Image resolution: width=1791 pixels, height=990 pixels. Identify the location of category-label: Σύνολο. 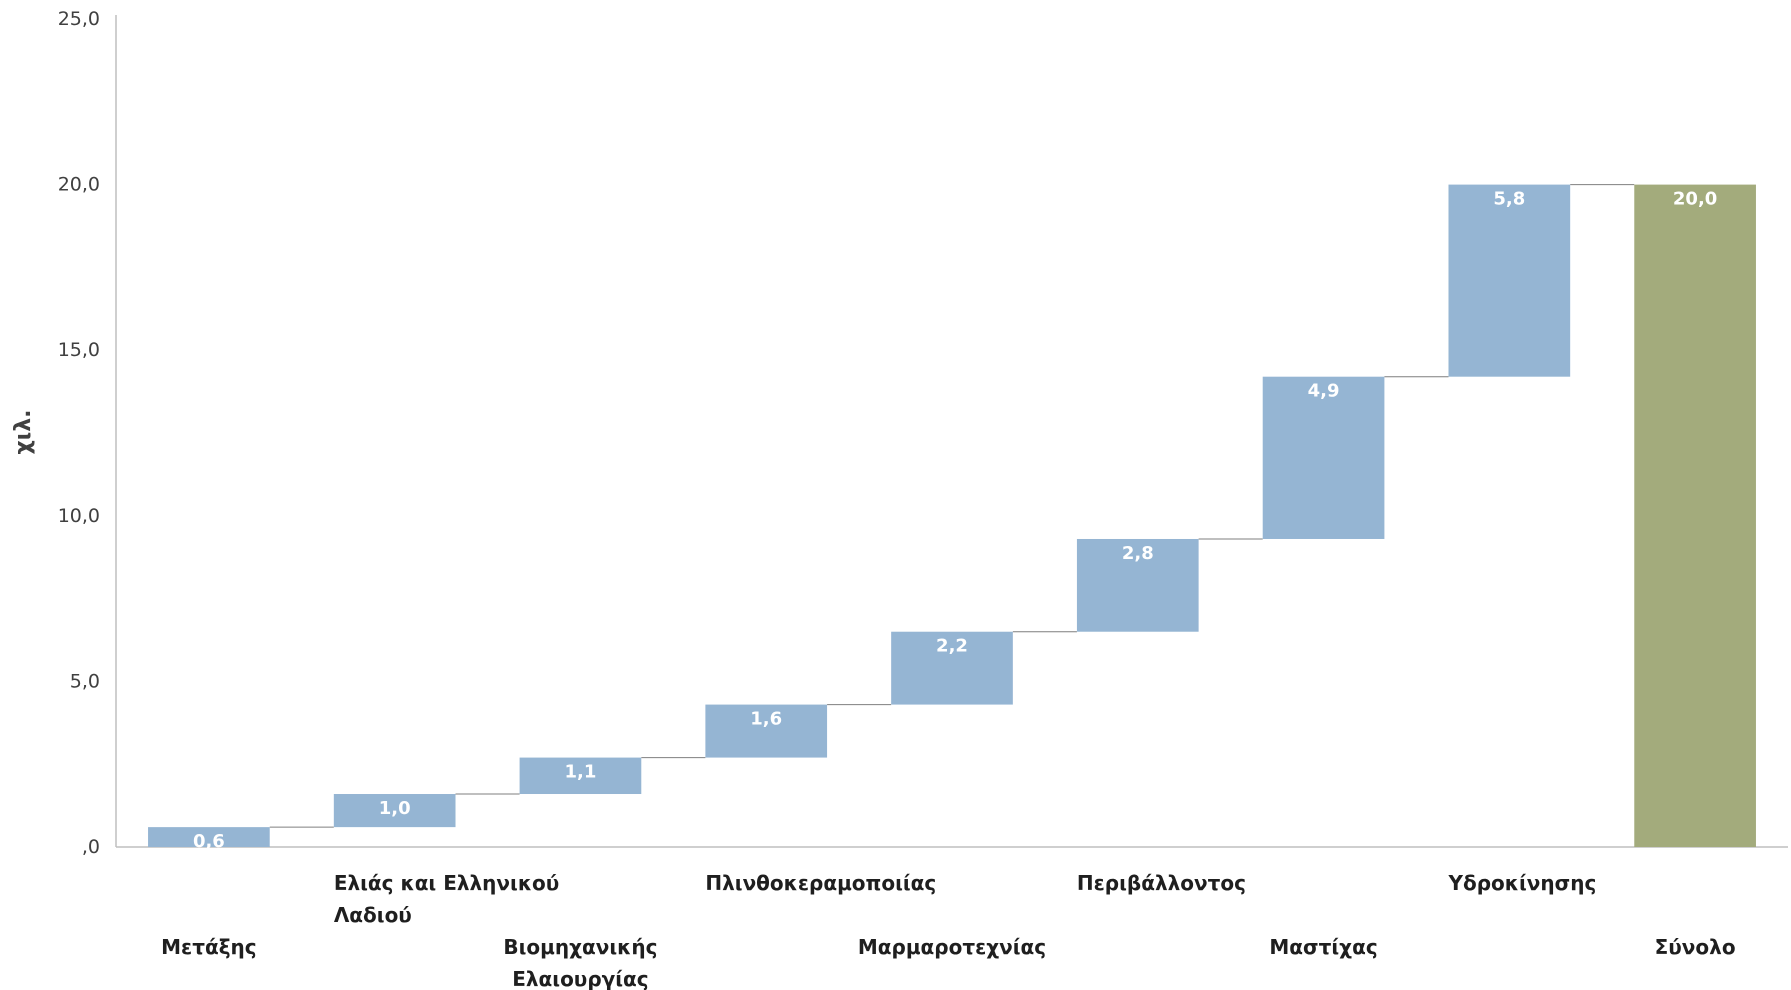
(1695, 947).